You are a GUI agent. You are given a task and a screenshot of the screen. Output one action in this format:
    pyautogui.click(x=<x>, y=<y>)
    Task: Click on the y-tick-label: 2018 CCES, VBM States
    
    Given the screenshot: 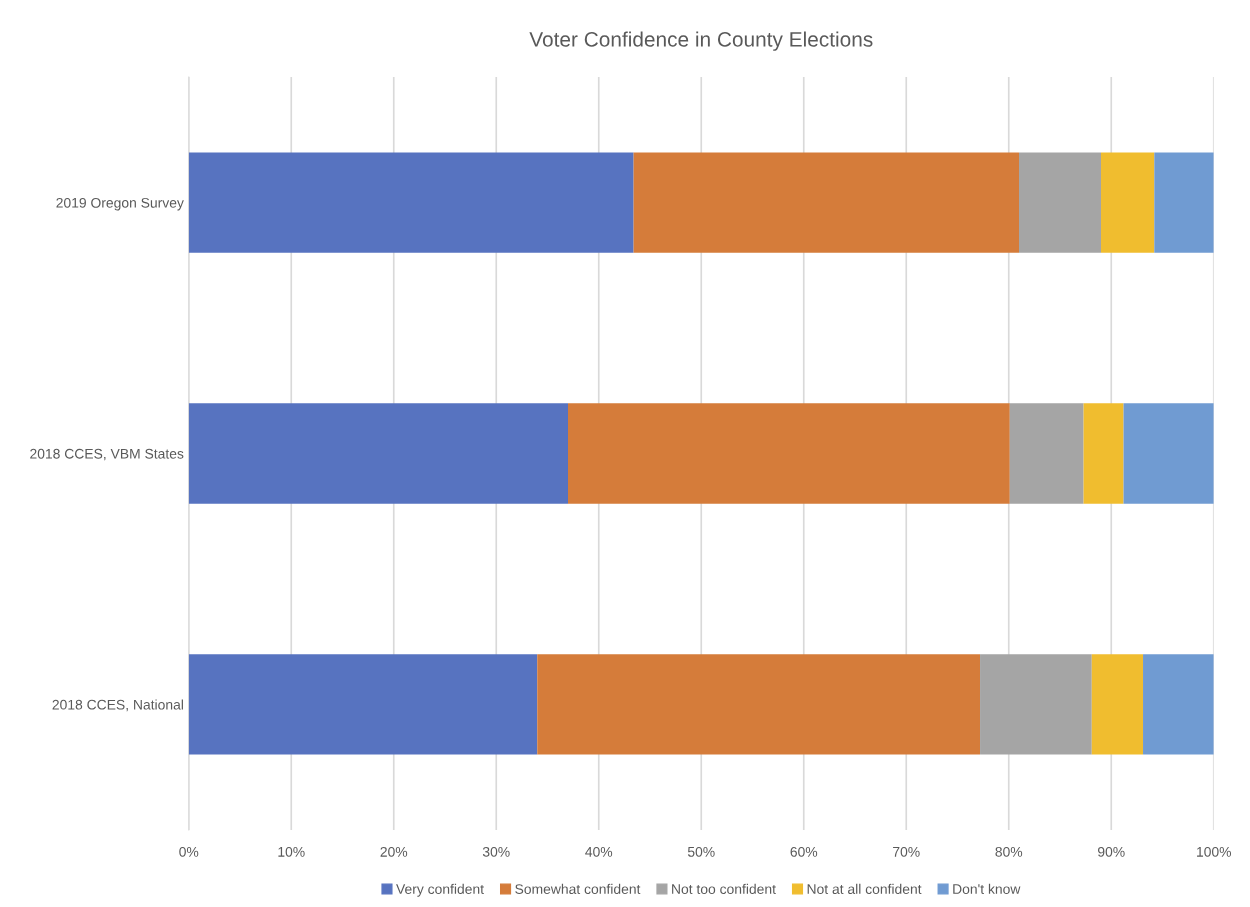 What is the action you would take?
    pyautogui.click(x=107, y=454)
    